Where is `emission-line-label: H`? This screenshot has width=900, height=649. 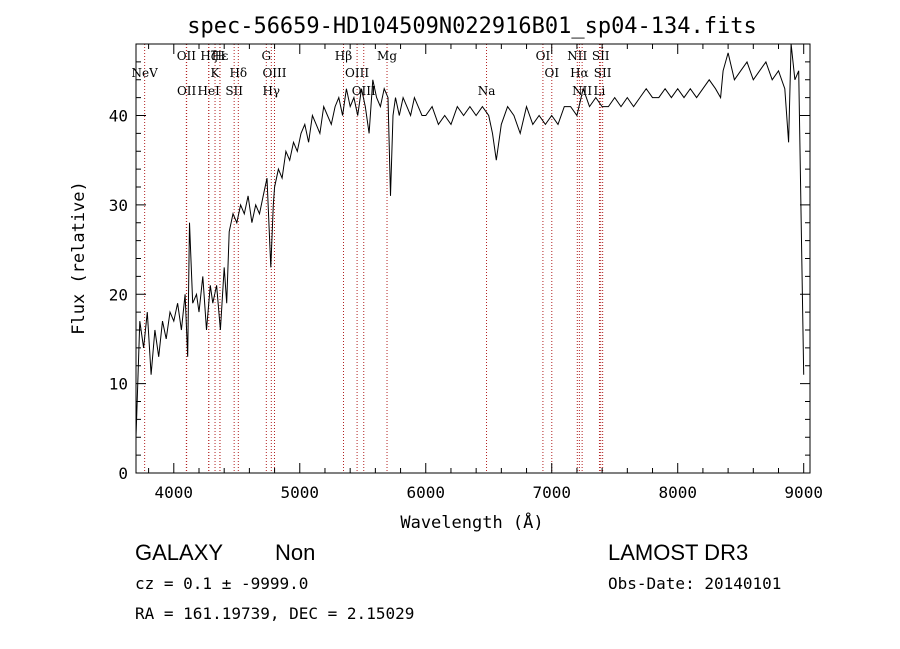
emission-line-label: H is located at coordinates (220, 56).